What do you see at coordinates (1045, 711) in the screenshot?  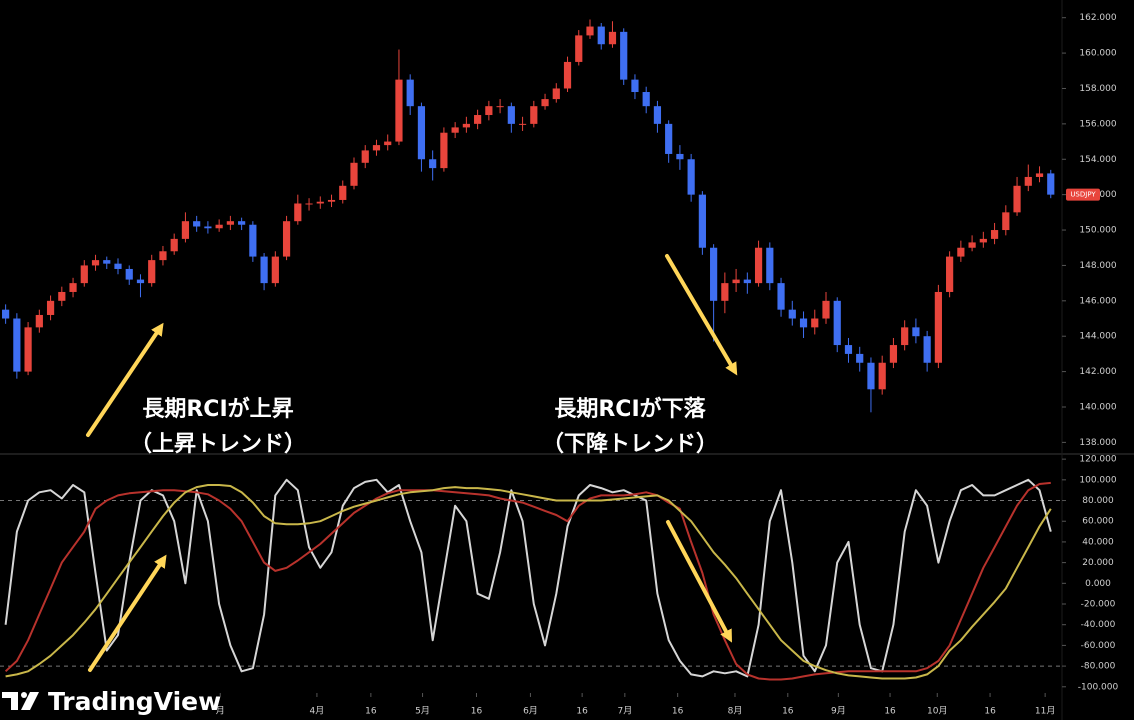 I see `x-tick-label: 11月` at bounding box center [1045, 711].